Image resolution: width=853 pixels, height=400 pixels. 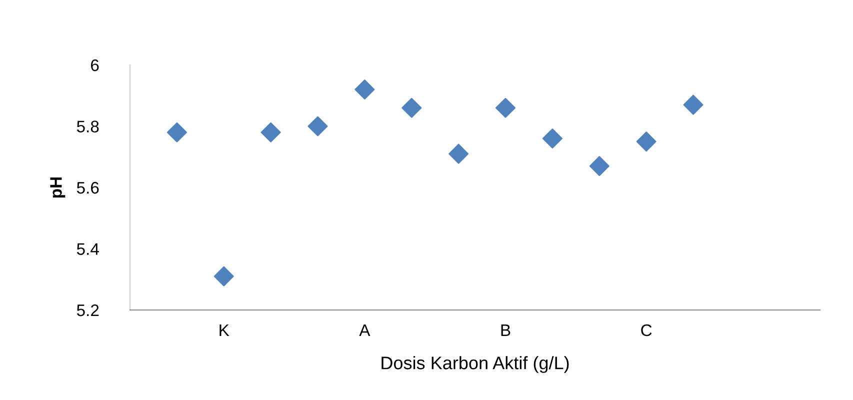 What do you see at coordinates (505, 330) in the screenshot?
I see `x-tick-label: B` at bounding box center [505, 330].